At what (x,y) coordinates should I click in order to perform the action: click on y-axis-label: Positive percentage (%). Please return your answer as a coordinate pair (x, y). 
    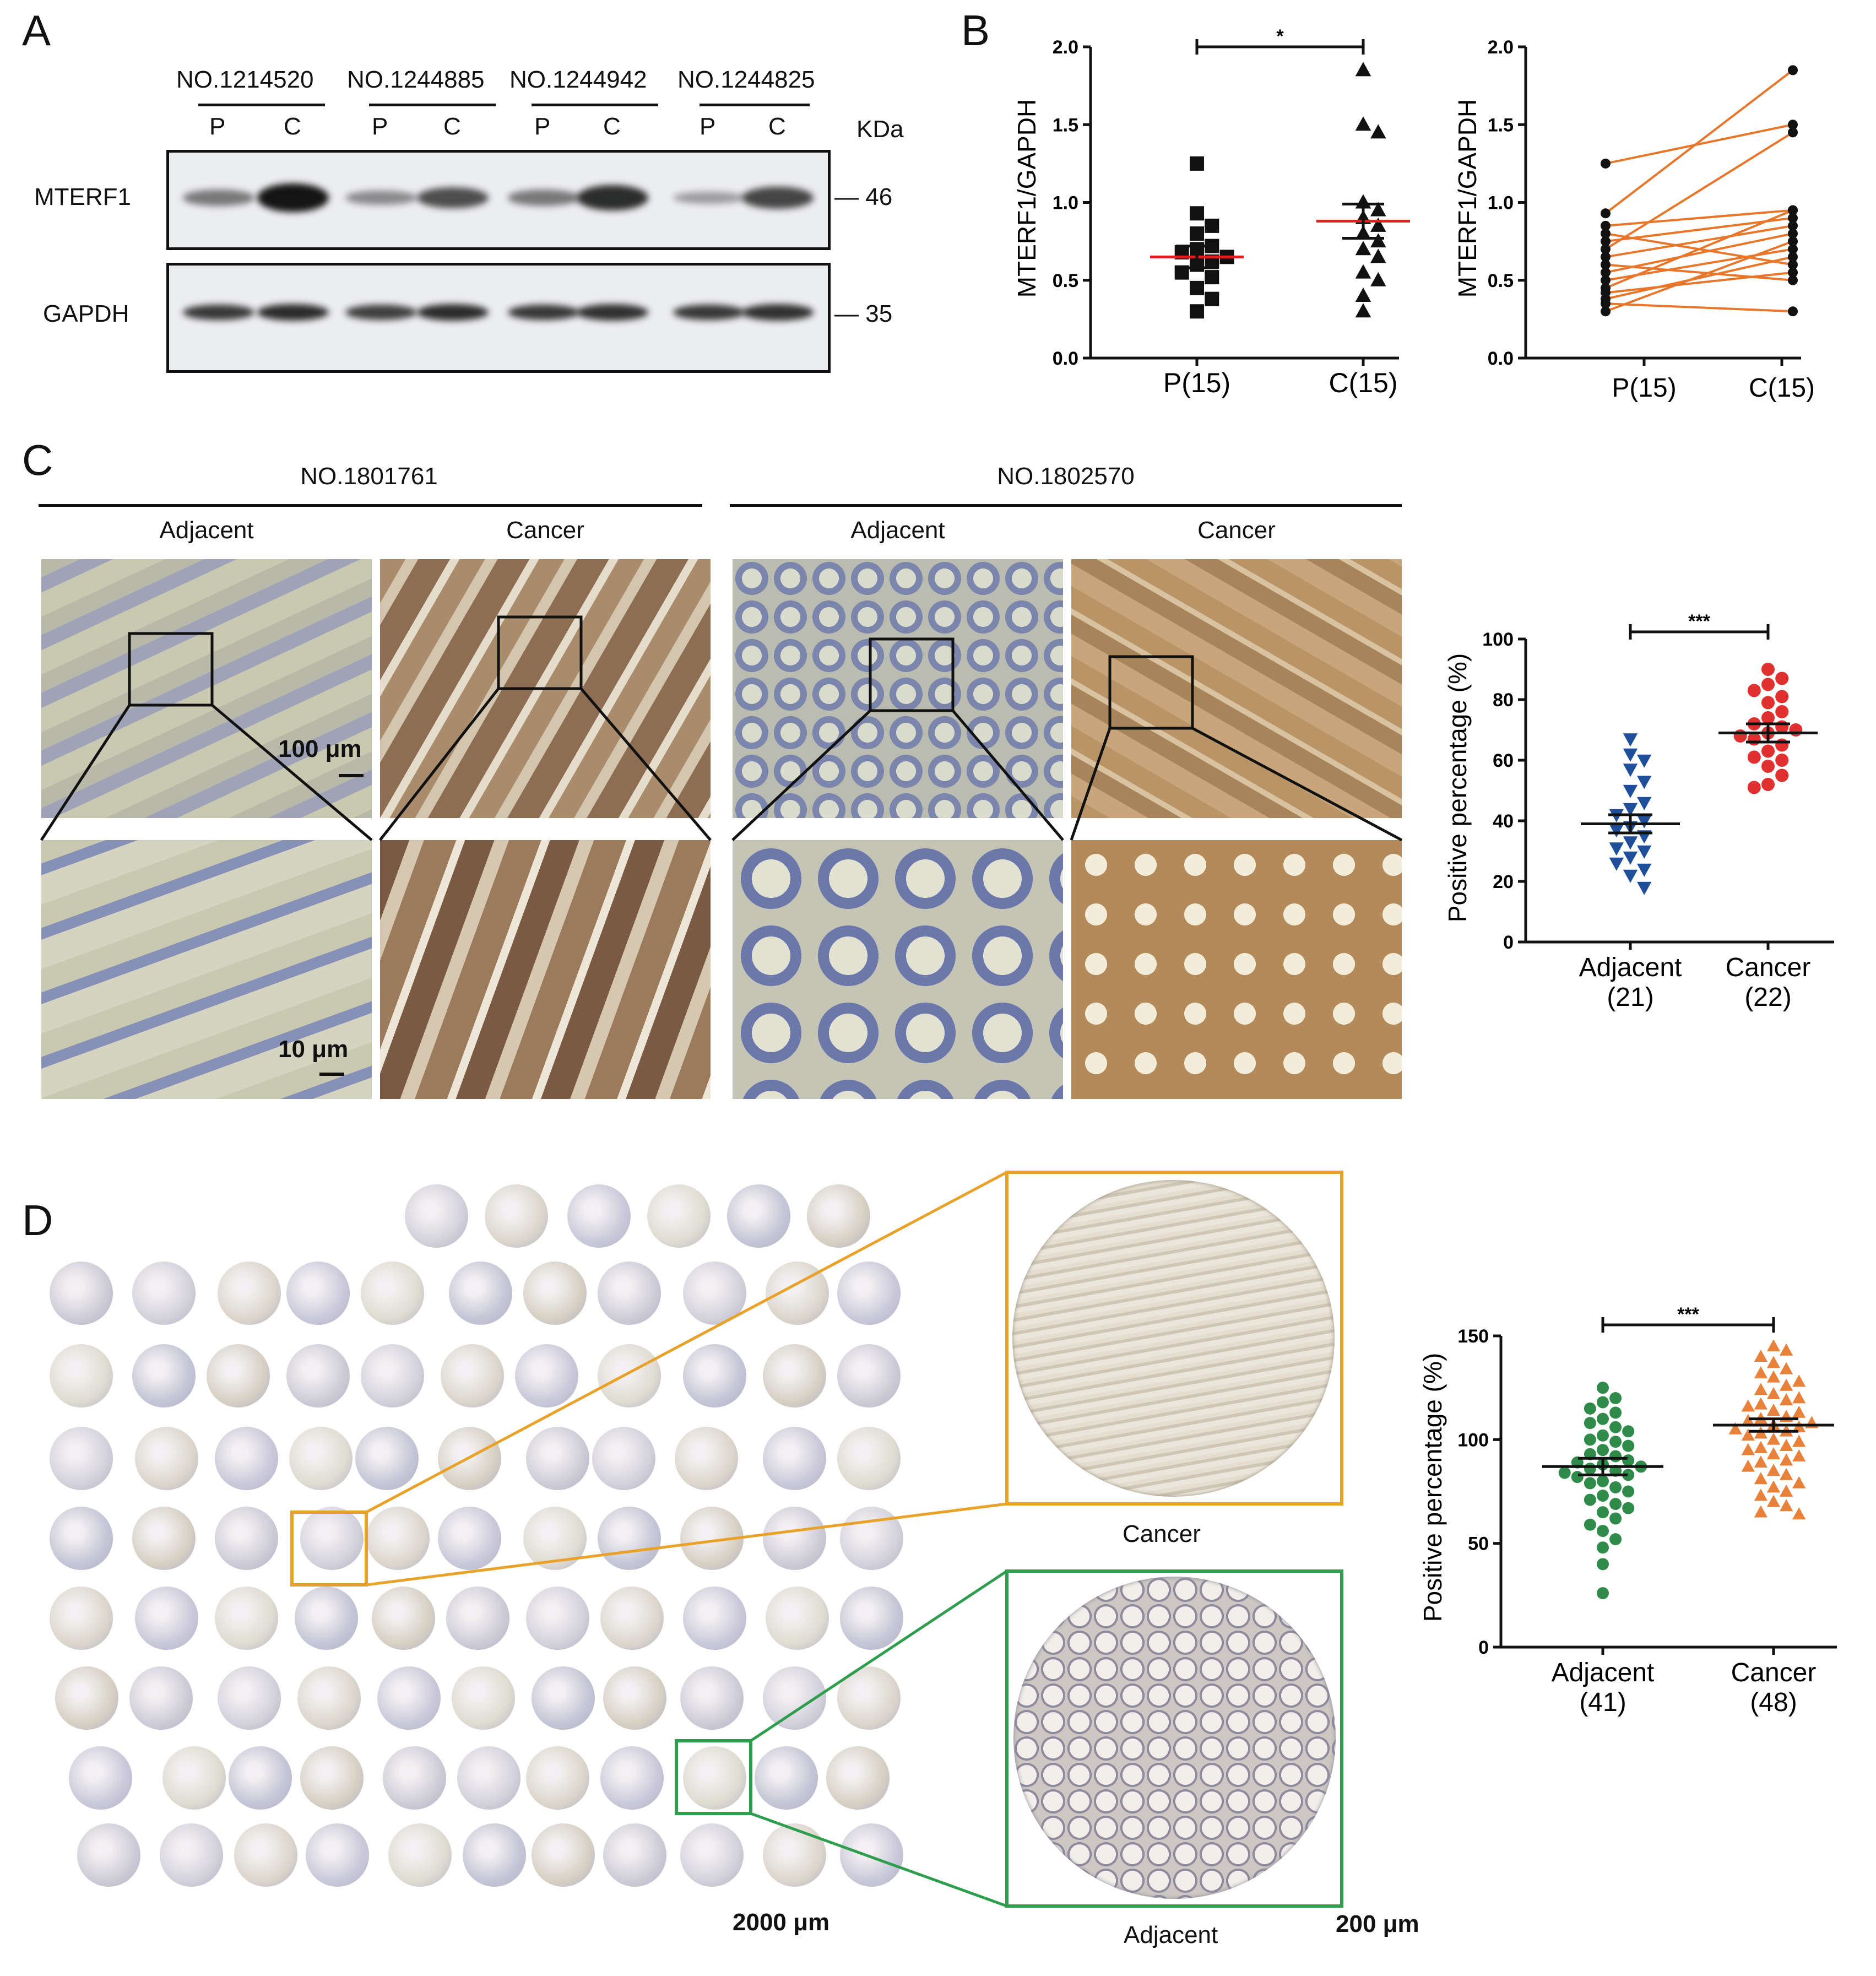
    Looking at the image, I should click on (1432, 1487).